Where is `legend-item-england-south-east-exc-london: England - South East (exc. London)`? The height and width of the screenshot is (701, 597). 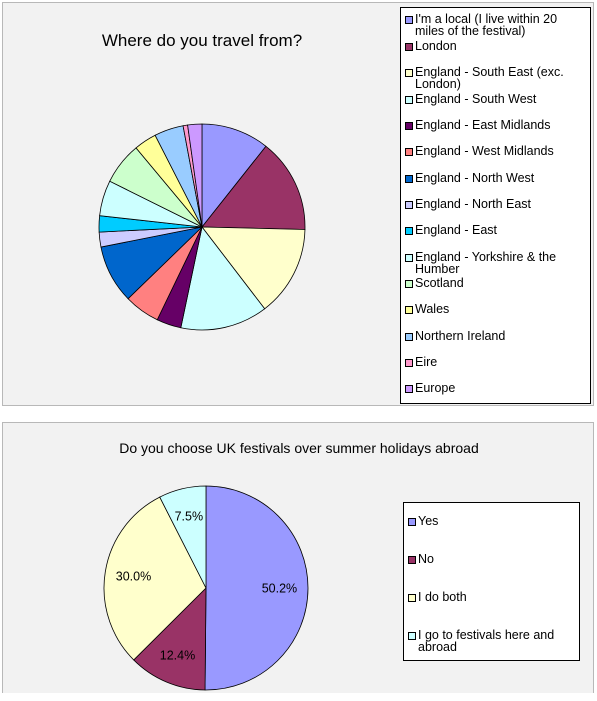
legend-item-england-south-east-exc-london: England - South East (exc. London) is located at coordinates (496, 78).